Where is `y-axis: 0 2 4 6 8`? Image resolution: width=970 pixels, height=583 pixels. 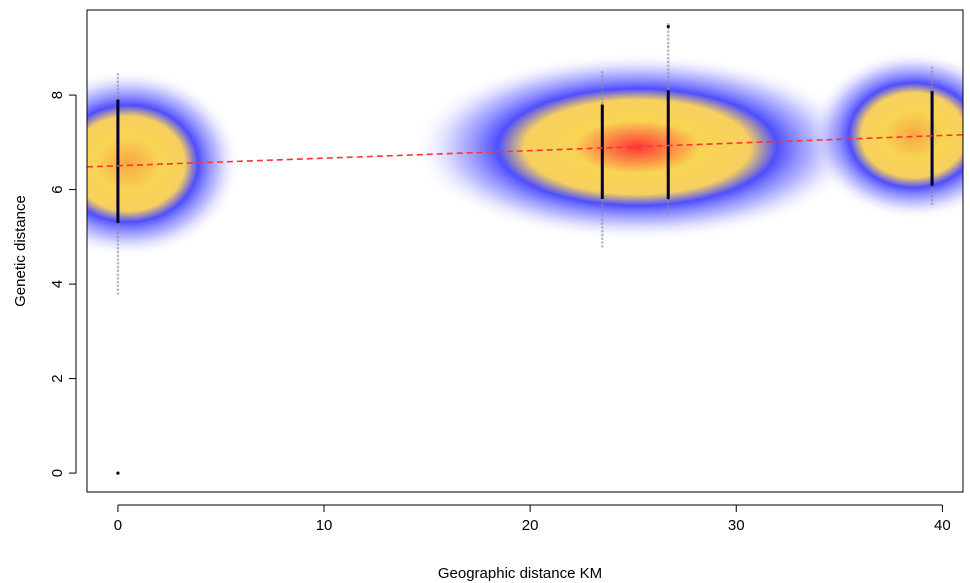
y-axis: 0 2 4 6 8 is located at coordinates (63, 284).